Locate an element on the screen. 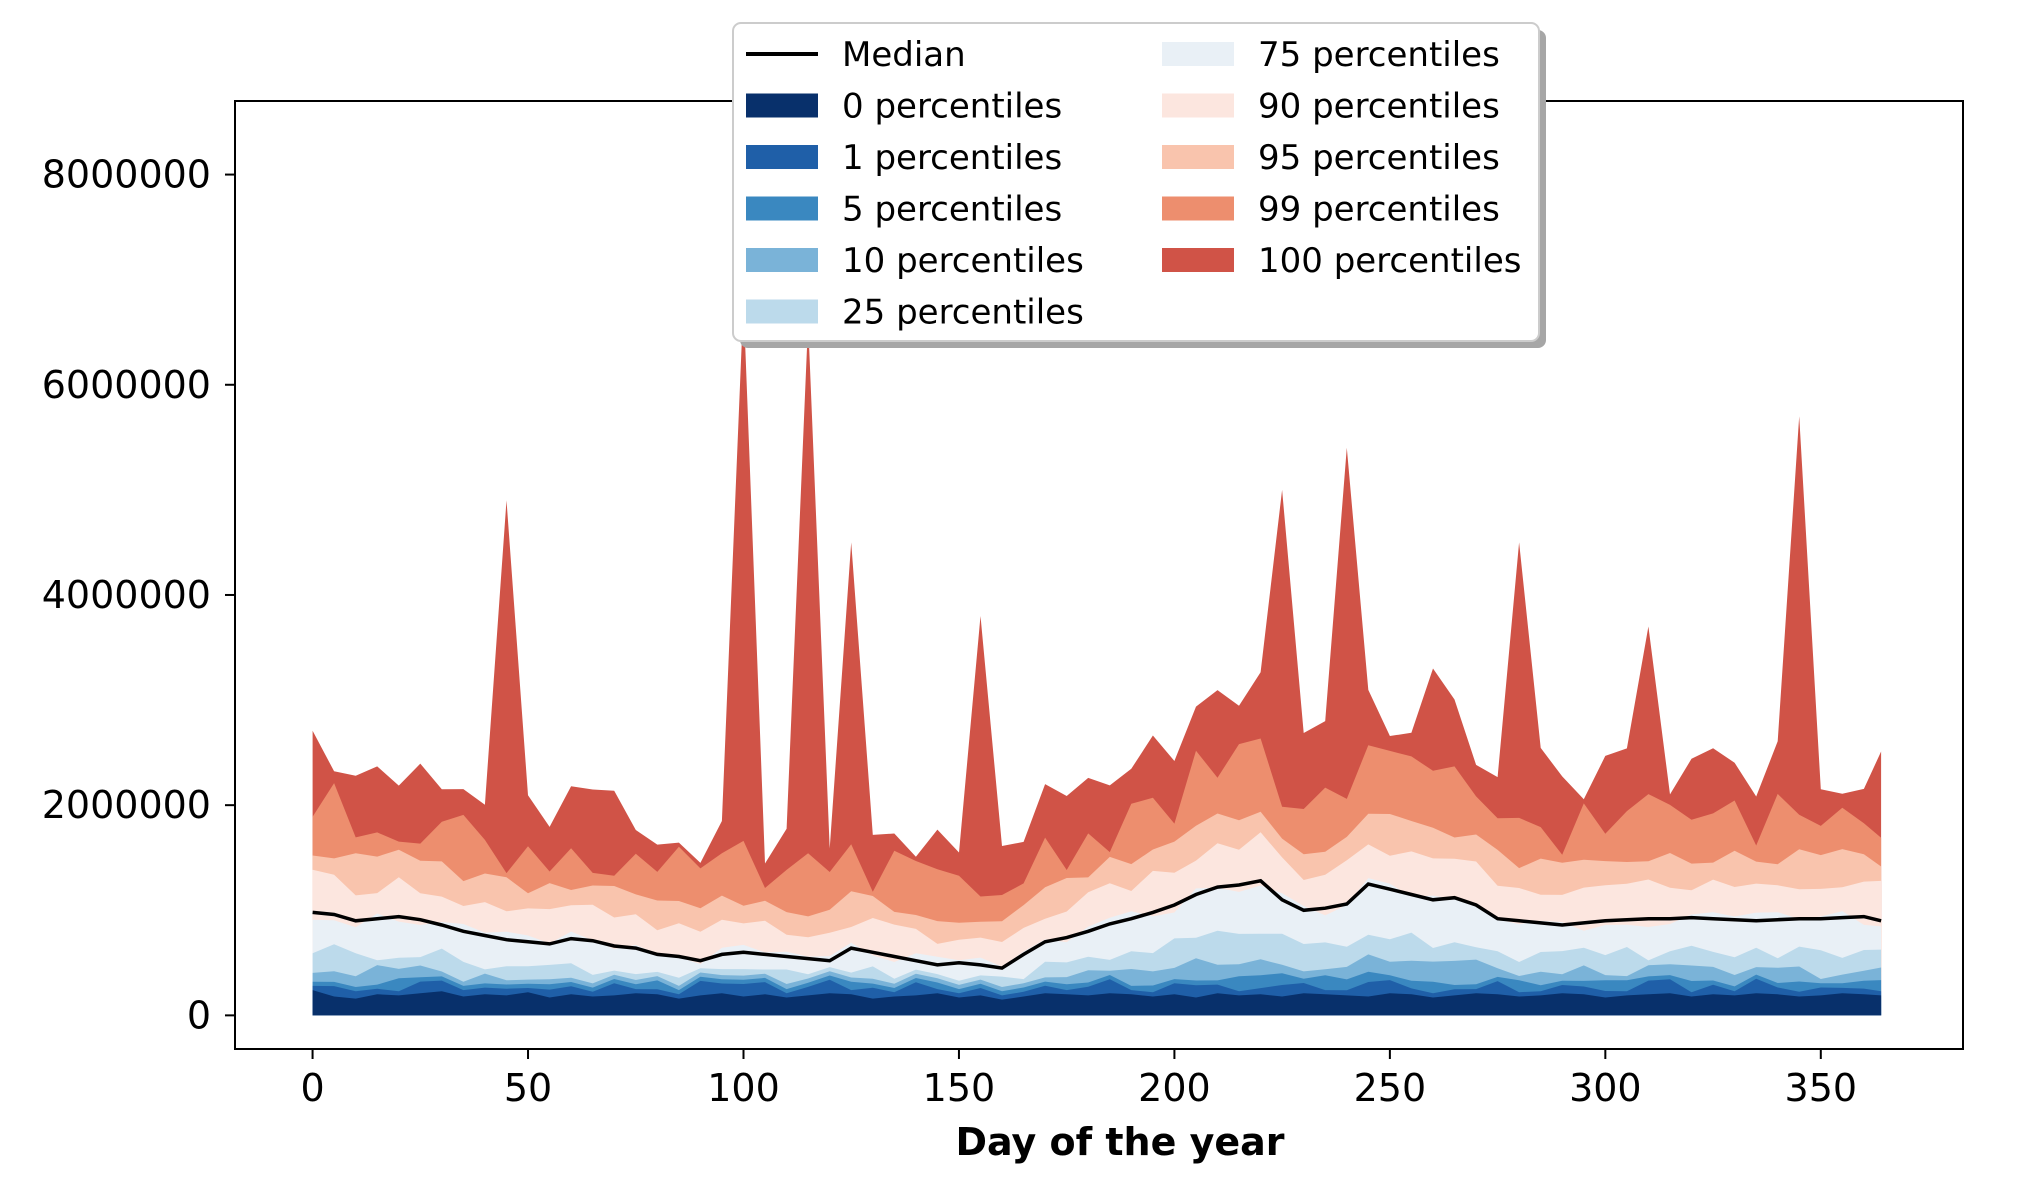 This screenshot has width=2021, height=1188. y-tick-label: 6000000 is located at coordinates (126, 385).